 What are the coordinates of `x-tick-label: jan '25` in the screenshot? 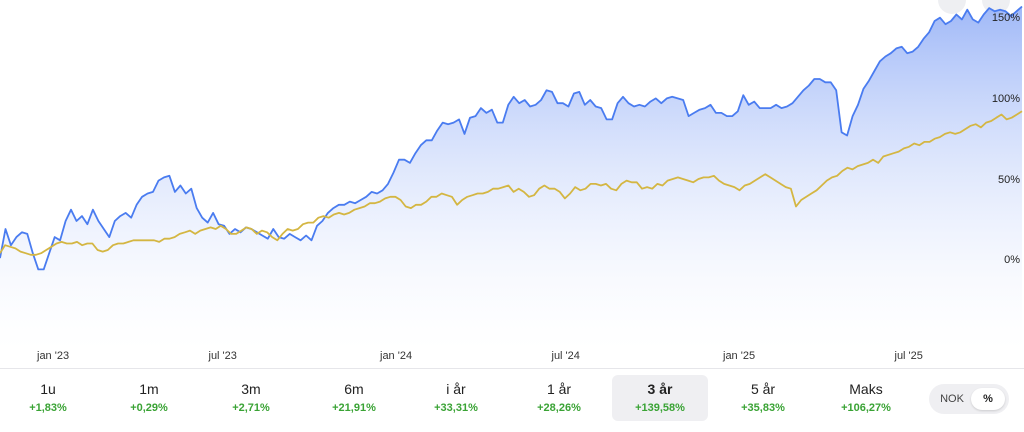 It's located at (739, 356).